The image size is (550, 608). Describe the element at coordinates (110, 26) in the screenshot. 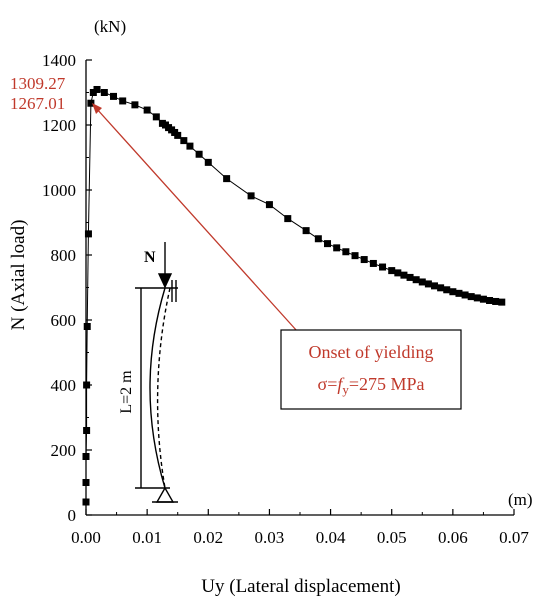

I see `y-unit-label: (kN)` at that location.